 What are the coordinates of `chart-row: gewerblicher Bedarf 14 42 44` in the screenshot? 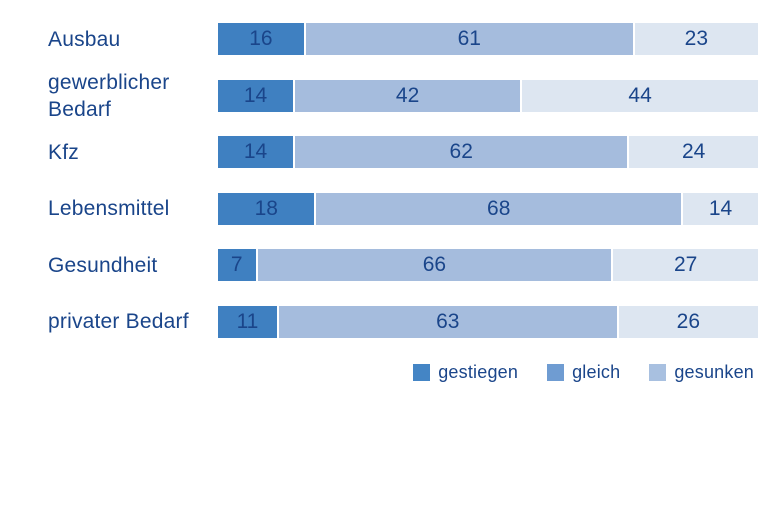 It's located at (403, 96).